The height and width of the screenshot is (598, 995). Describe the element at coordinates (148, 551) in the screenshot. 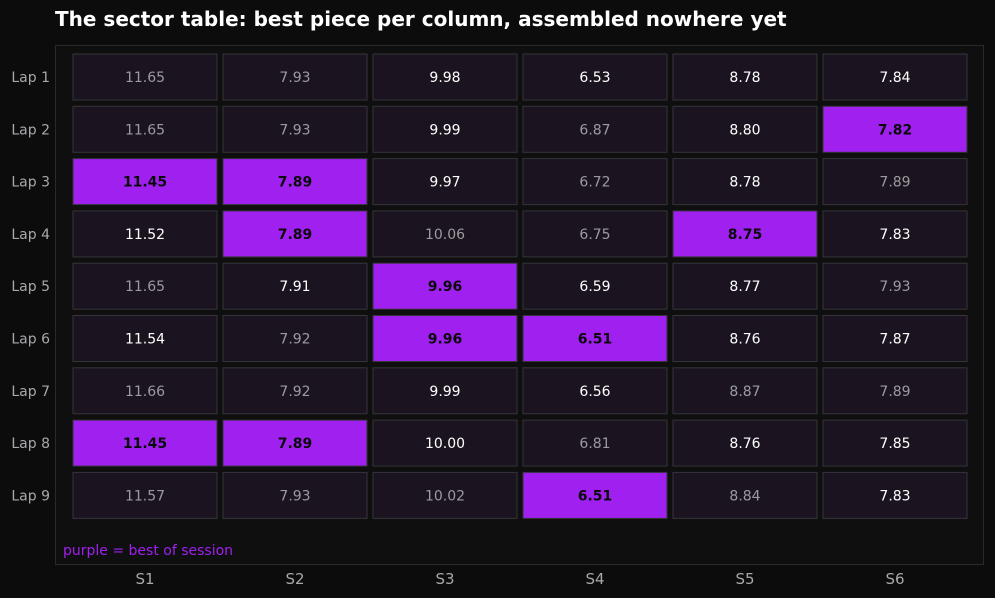

I see `legend-note: purple = best of session` at that location.